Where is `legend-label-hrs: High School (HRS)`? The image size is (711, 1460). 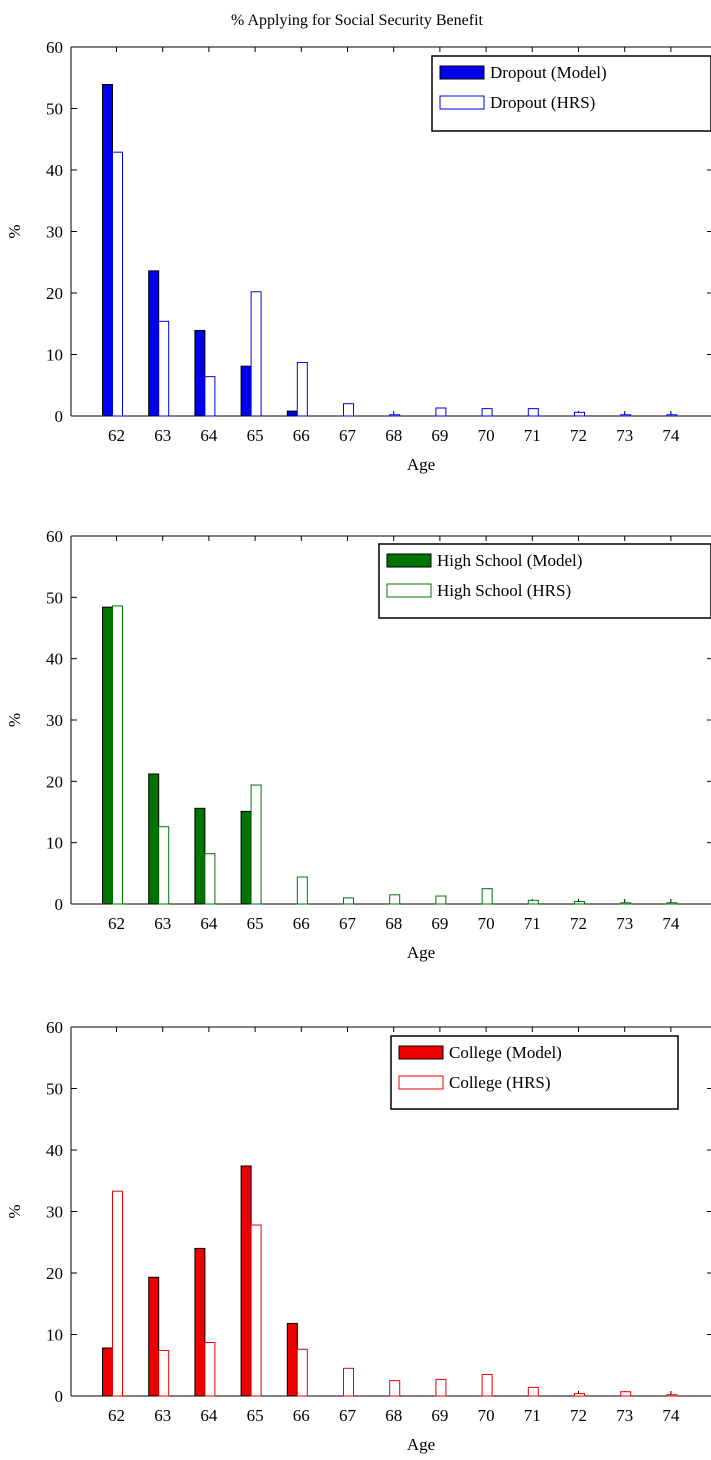
legend-label-hrs: High School (HRS) is located at coordinates (504, 590).